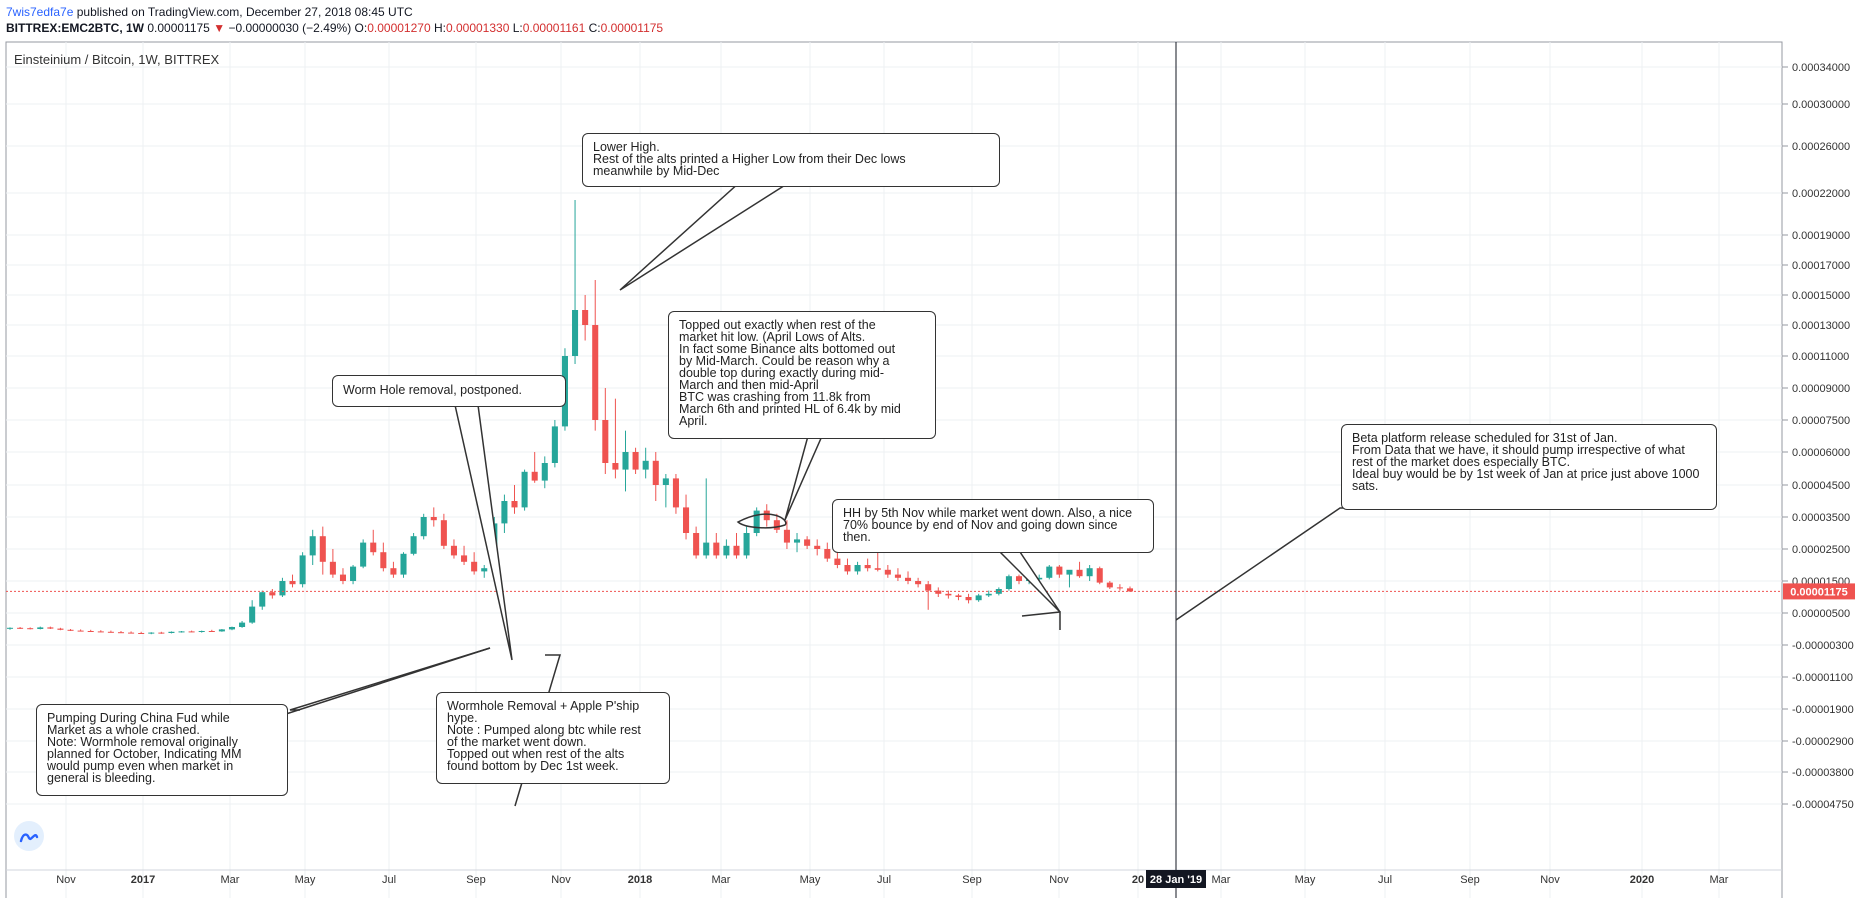 The width and height of the screenshot is (1865, 898). What do you see at coordinates (1819, 592) in the screenshot?
I see `current-price-label: 0.00001175` at bounding box center [1819, 592].